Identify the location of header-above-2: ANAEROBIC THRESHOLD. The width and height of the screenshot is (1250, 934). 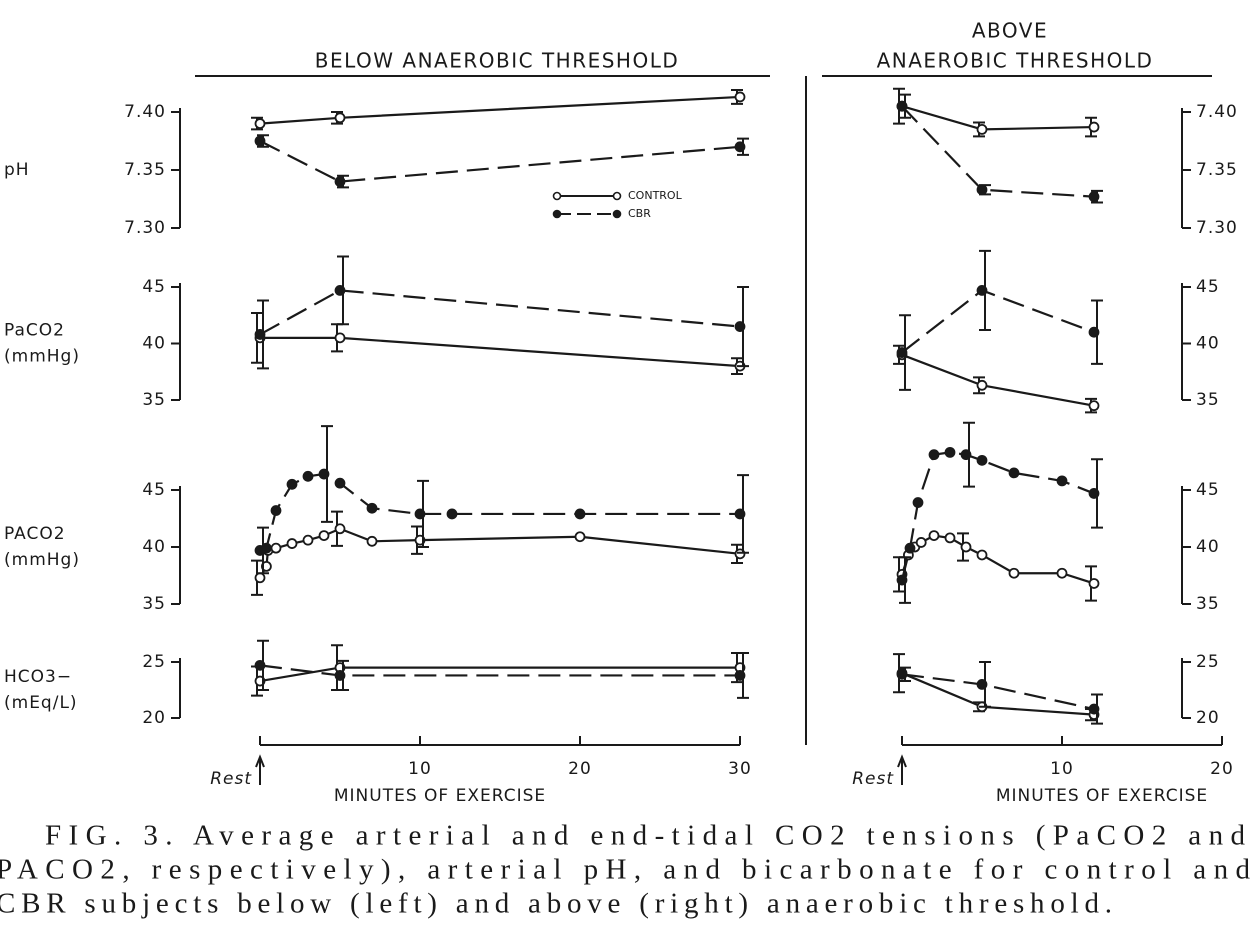
(1015, 61).